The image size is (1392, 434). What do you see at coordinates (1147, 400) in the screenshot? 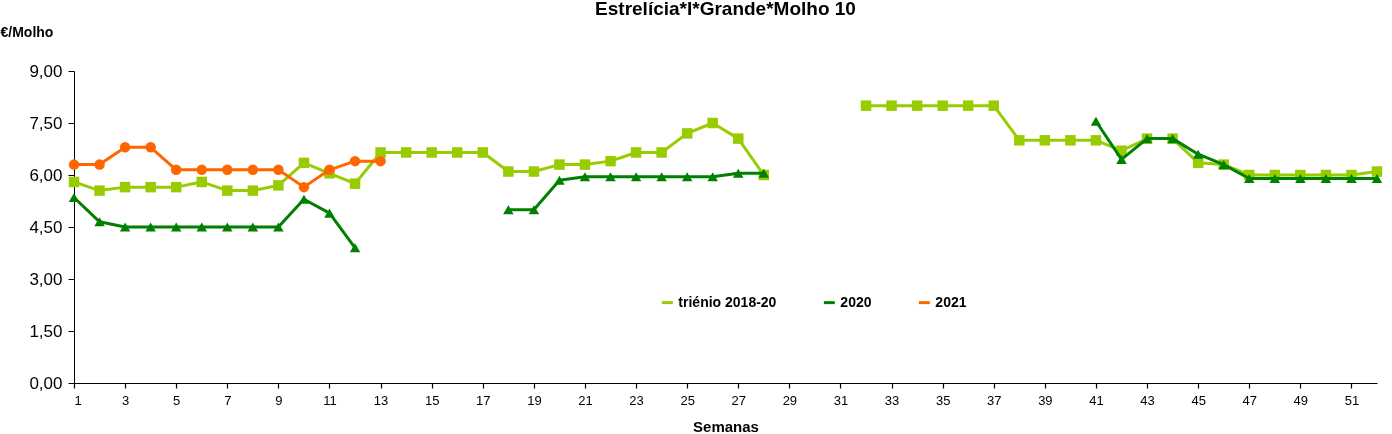
I see `x-tick-label: 43` at bounding box center [1147, 400].